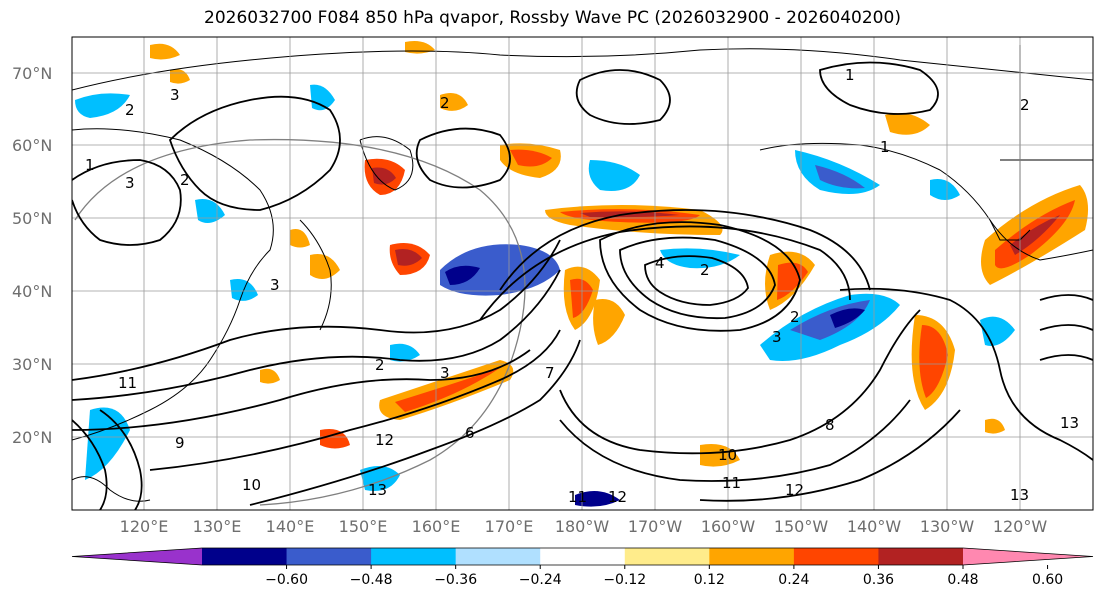  What do you see at coordinates (32, 364) in the screenshot?
I see `lat-label: 30°N` at bounding box center [32, 364].